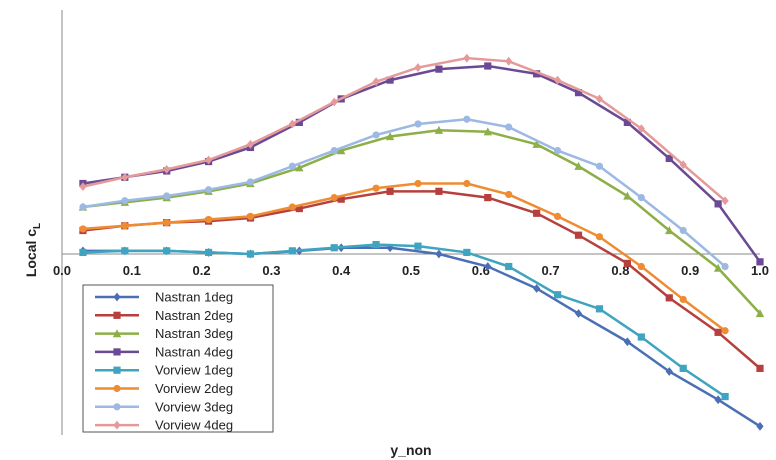 The width and height of the screenshot is (776, 460). What do you see at coordinates (117, 297) in the screenshot?
I see `legend-marker-nastran-1deg` at bounding box center [117, 297].